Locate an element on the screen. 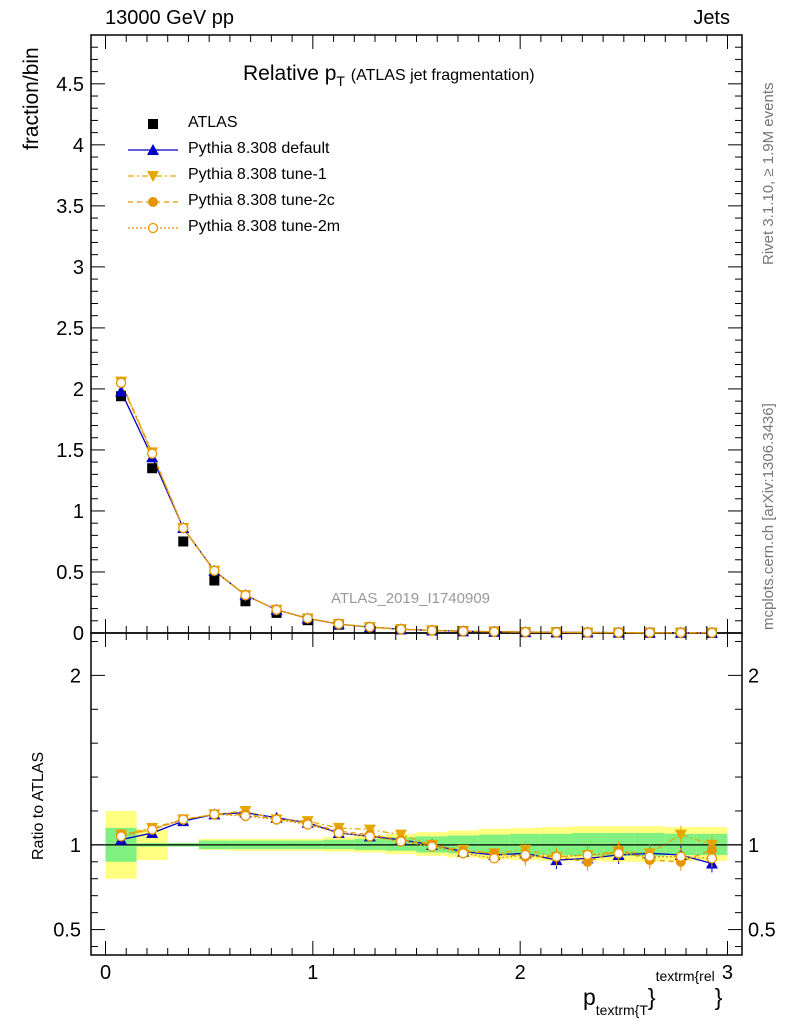 Image resolution: width=786 pixels, height=1024 pixels. plot-title: Relative pT (ATLAS jet fragmentation) is located at coordinates (389, 75).